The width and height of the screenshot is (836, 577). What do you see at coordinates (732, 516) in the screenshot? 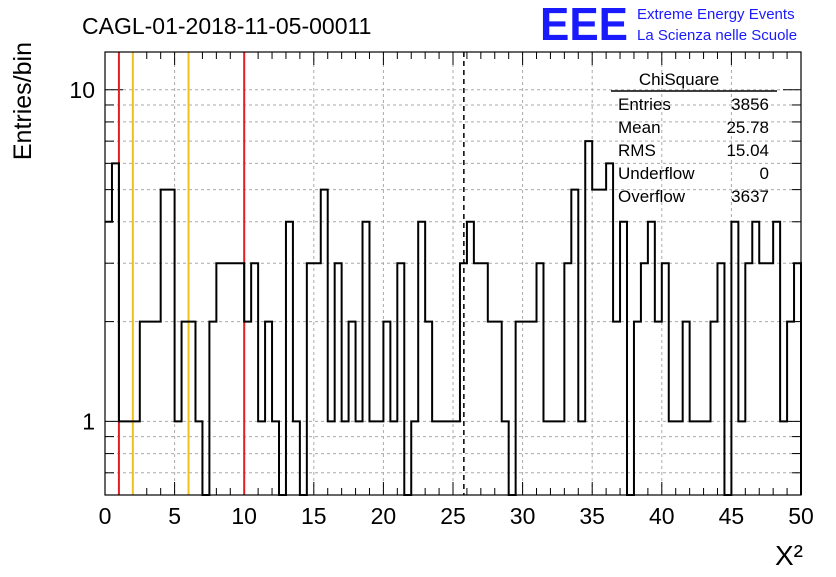
I see `x-tick-label: 45` at bounding box center [732, 516].